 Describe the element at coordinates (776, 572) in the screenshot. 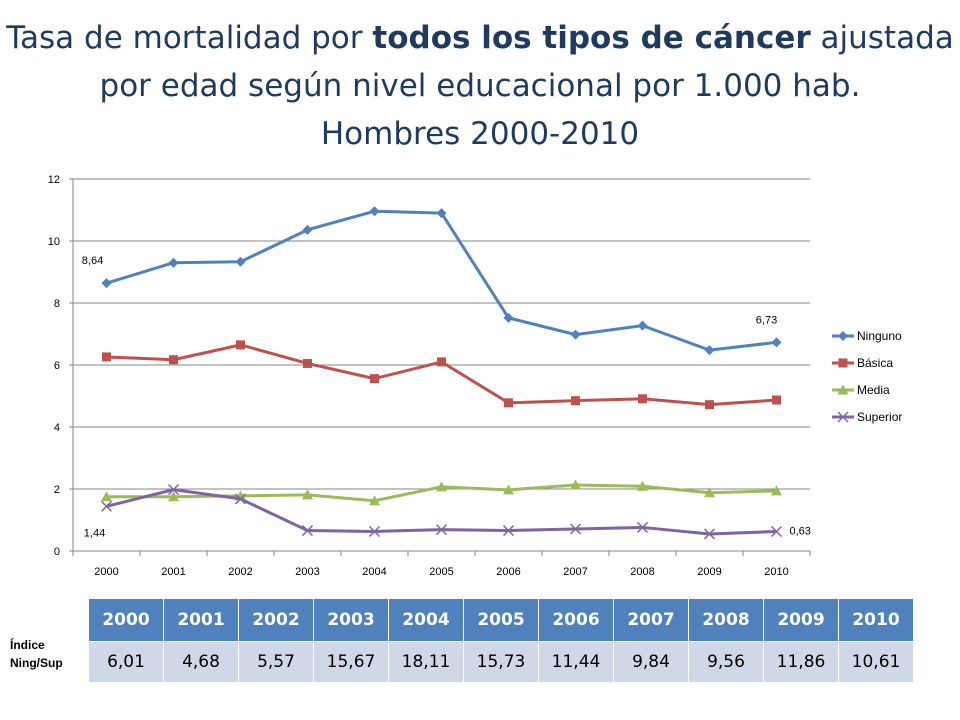

I see `x-tick-label: 2010` at that location.